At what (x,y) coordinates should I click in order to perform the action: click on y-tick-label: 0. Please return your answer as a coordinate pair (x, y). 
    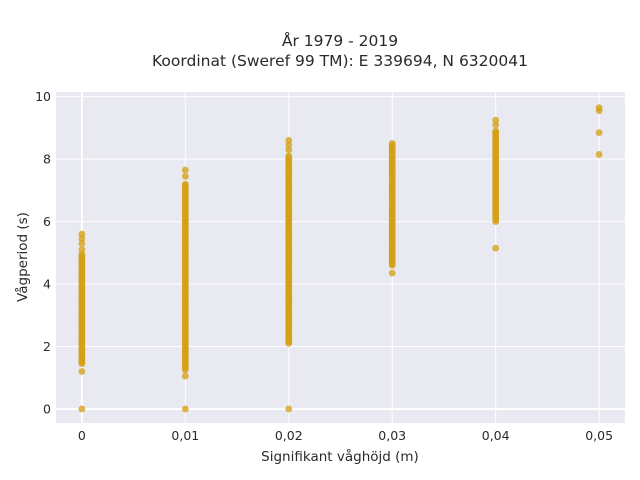
    Looking at the image, I should click on (47, 408).